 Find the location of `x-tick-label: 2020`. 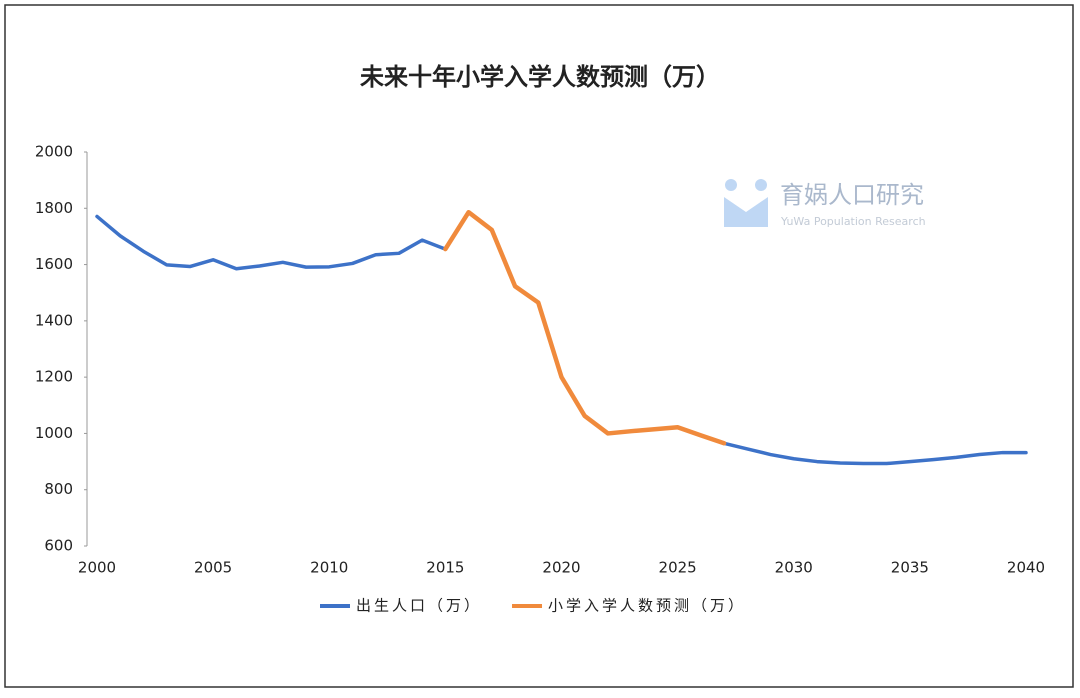

x-tick-label: 2020 is located at coordinates (561, 568).